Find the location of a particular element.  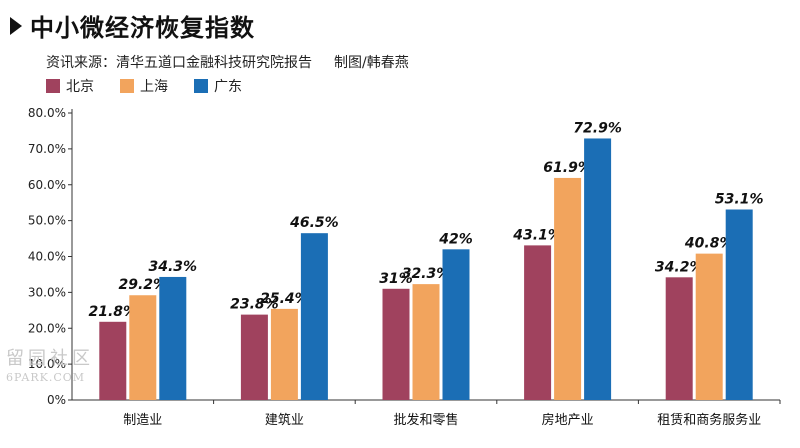

credit-text: 制图/韩春燕 is located at coordinates (371, 63).